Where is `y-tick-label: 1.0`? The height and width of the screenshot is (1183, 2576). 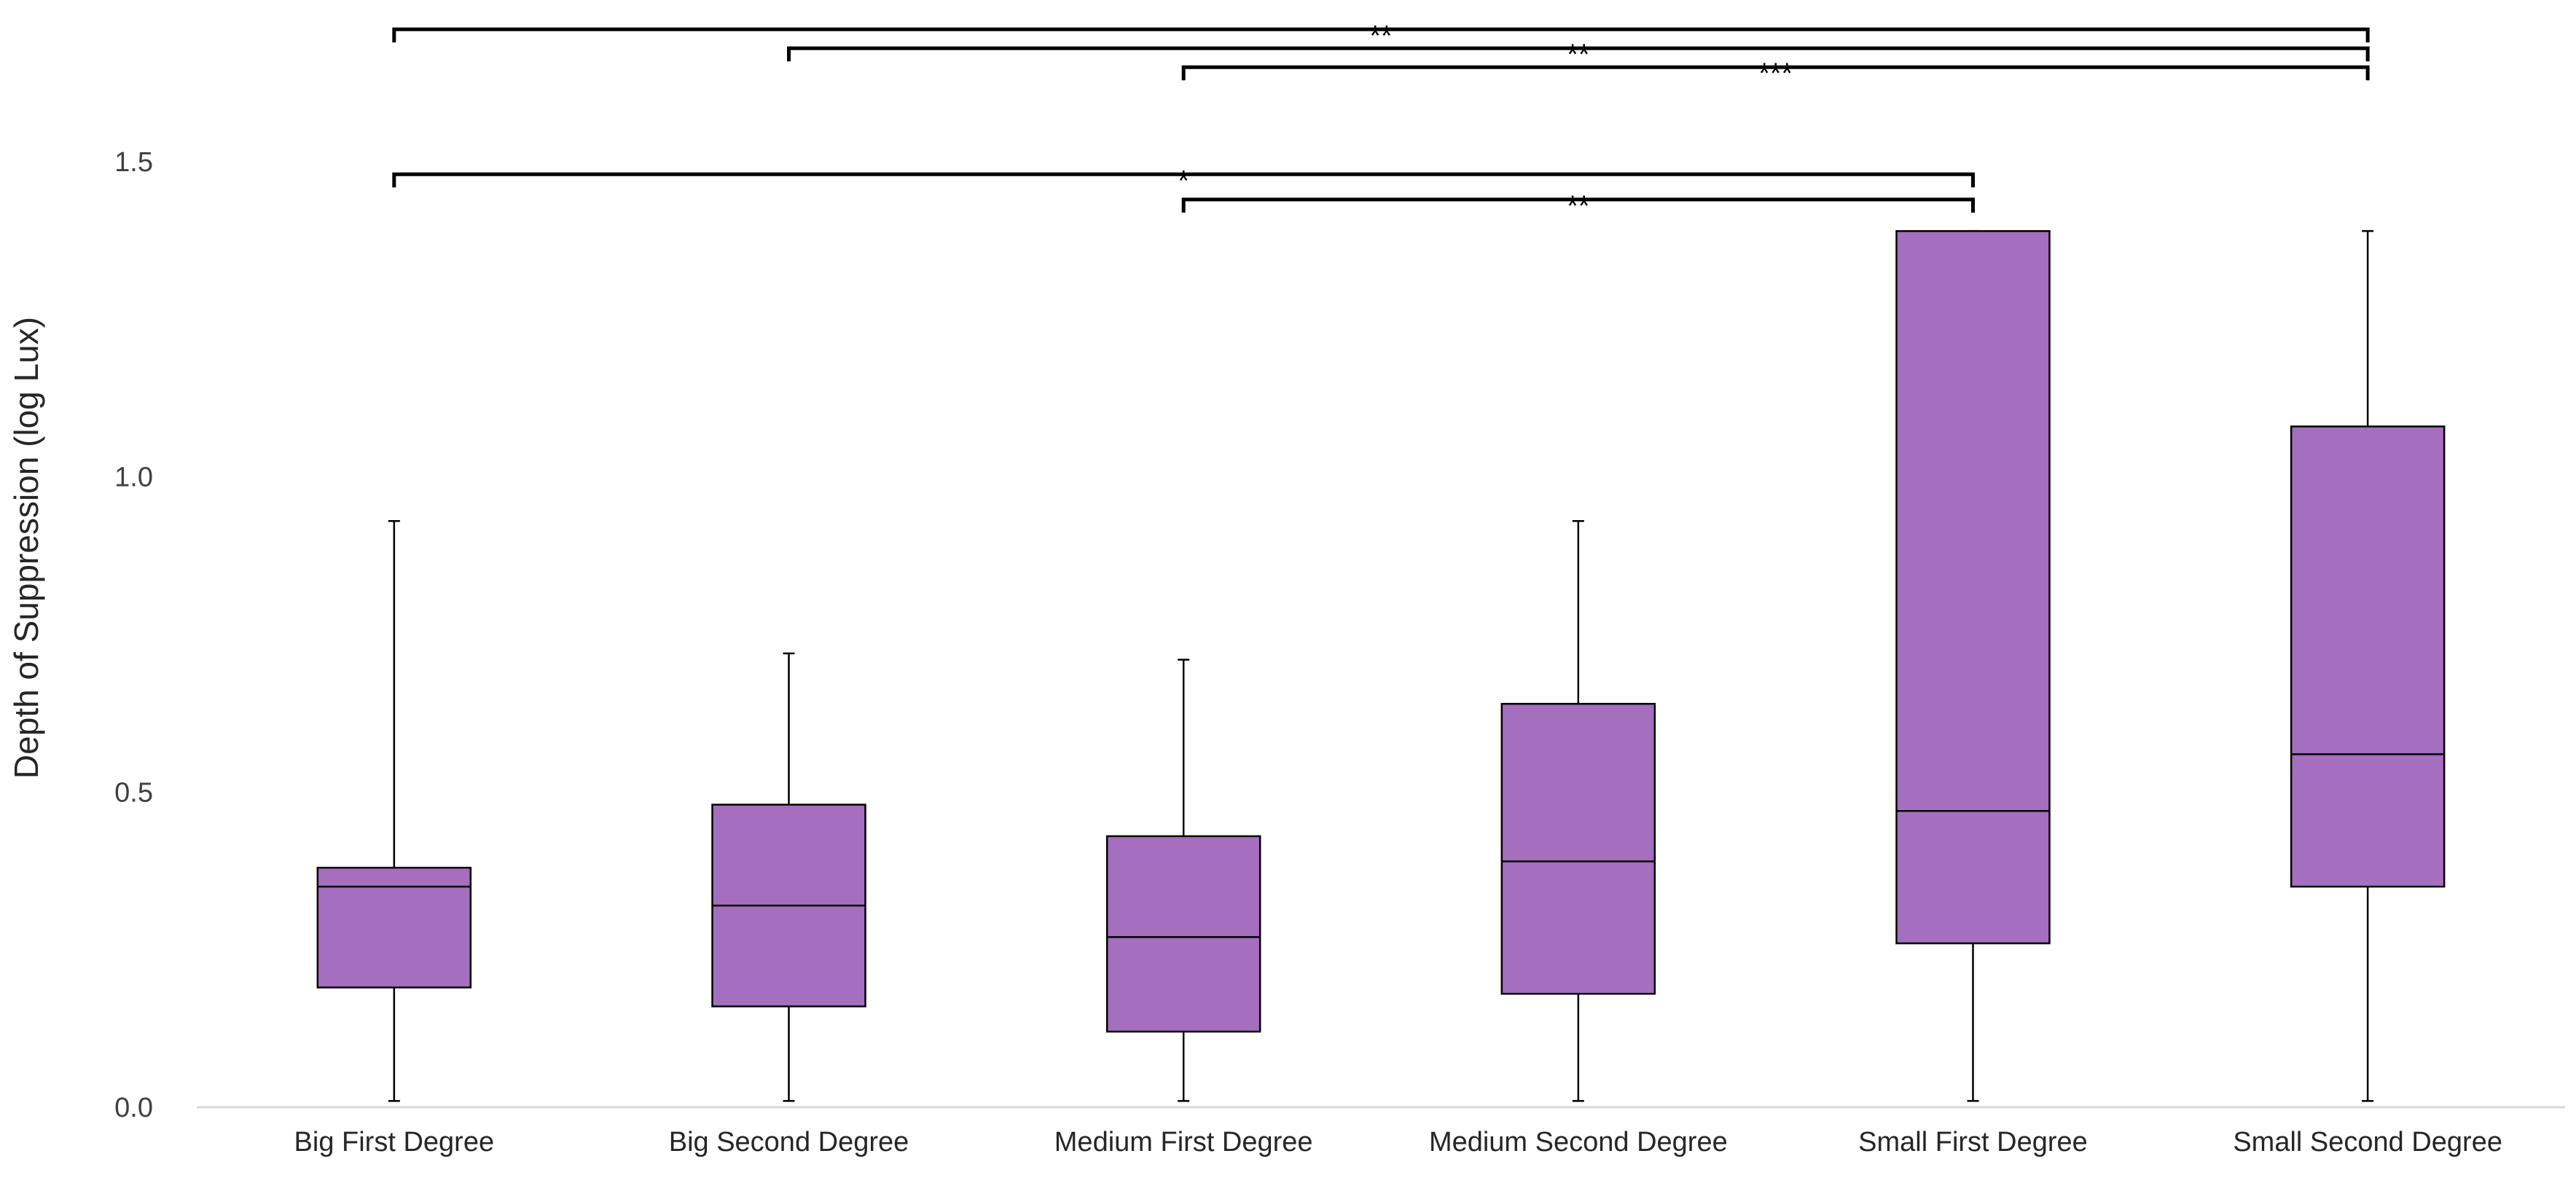 y-tick-label: 1.0 is located at coordinates (133, 478).